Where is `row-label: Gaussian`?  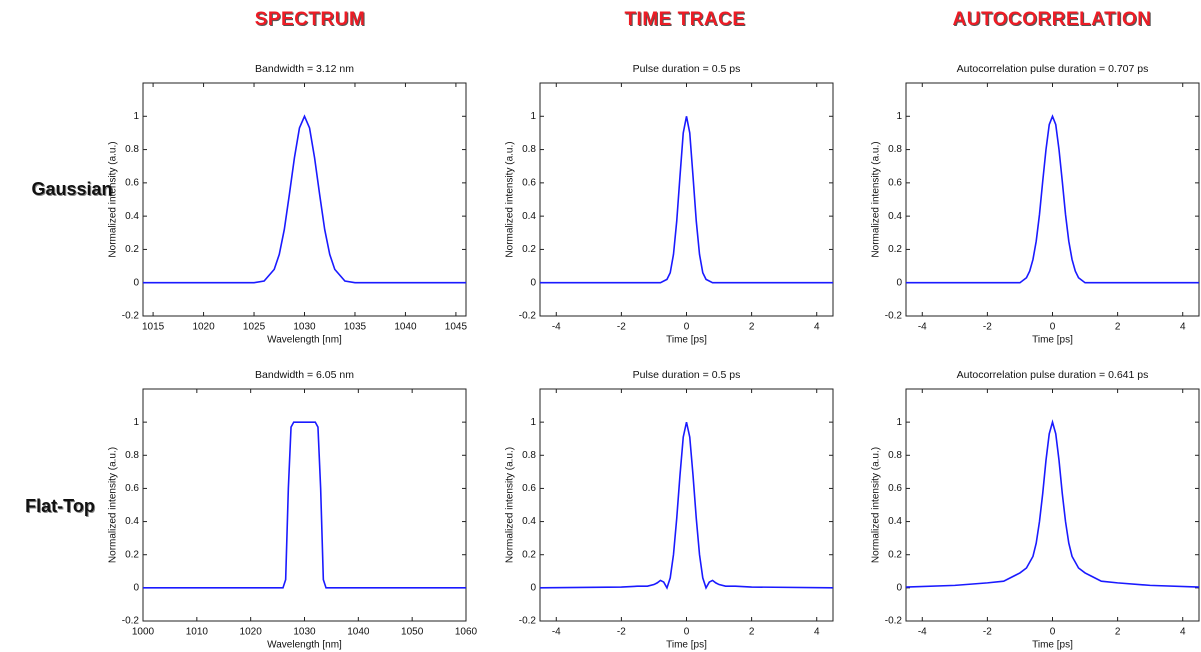
row-label: Gaussian is located at coordinates (71, 189).